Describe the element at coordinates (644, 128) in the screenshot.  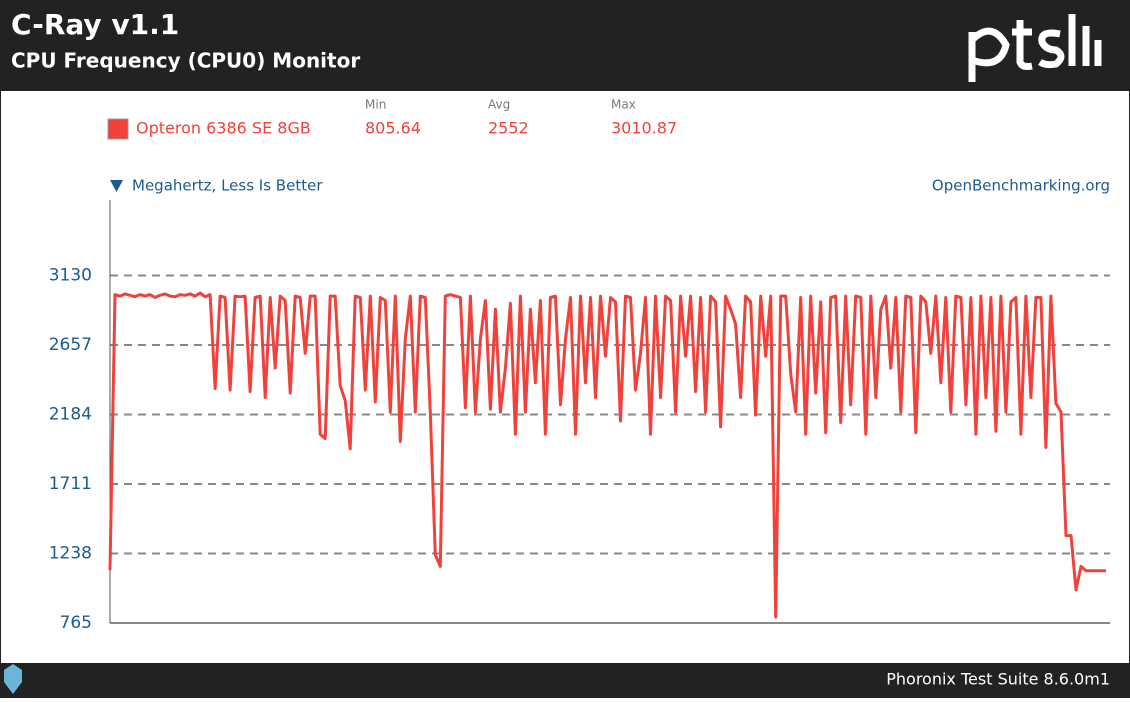
I see `stat-value: 3010.87` at that location.